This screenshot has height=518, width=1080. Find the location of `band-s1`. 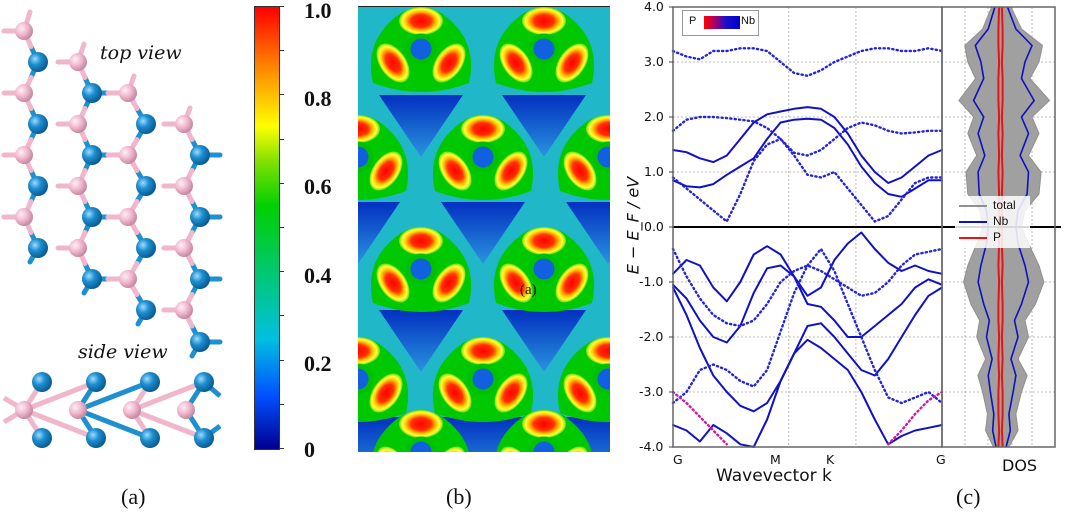

band-s1 is located at coordinates (807, 157).